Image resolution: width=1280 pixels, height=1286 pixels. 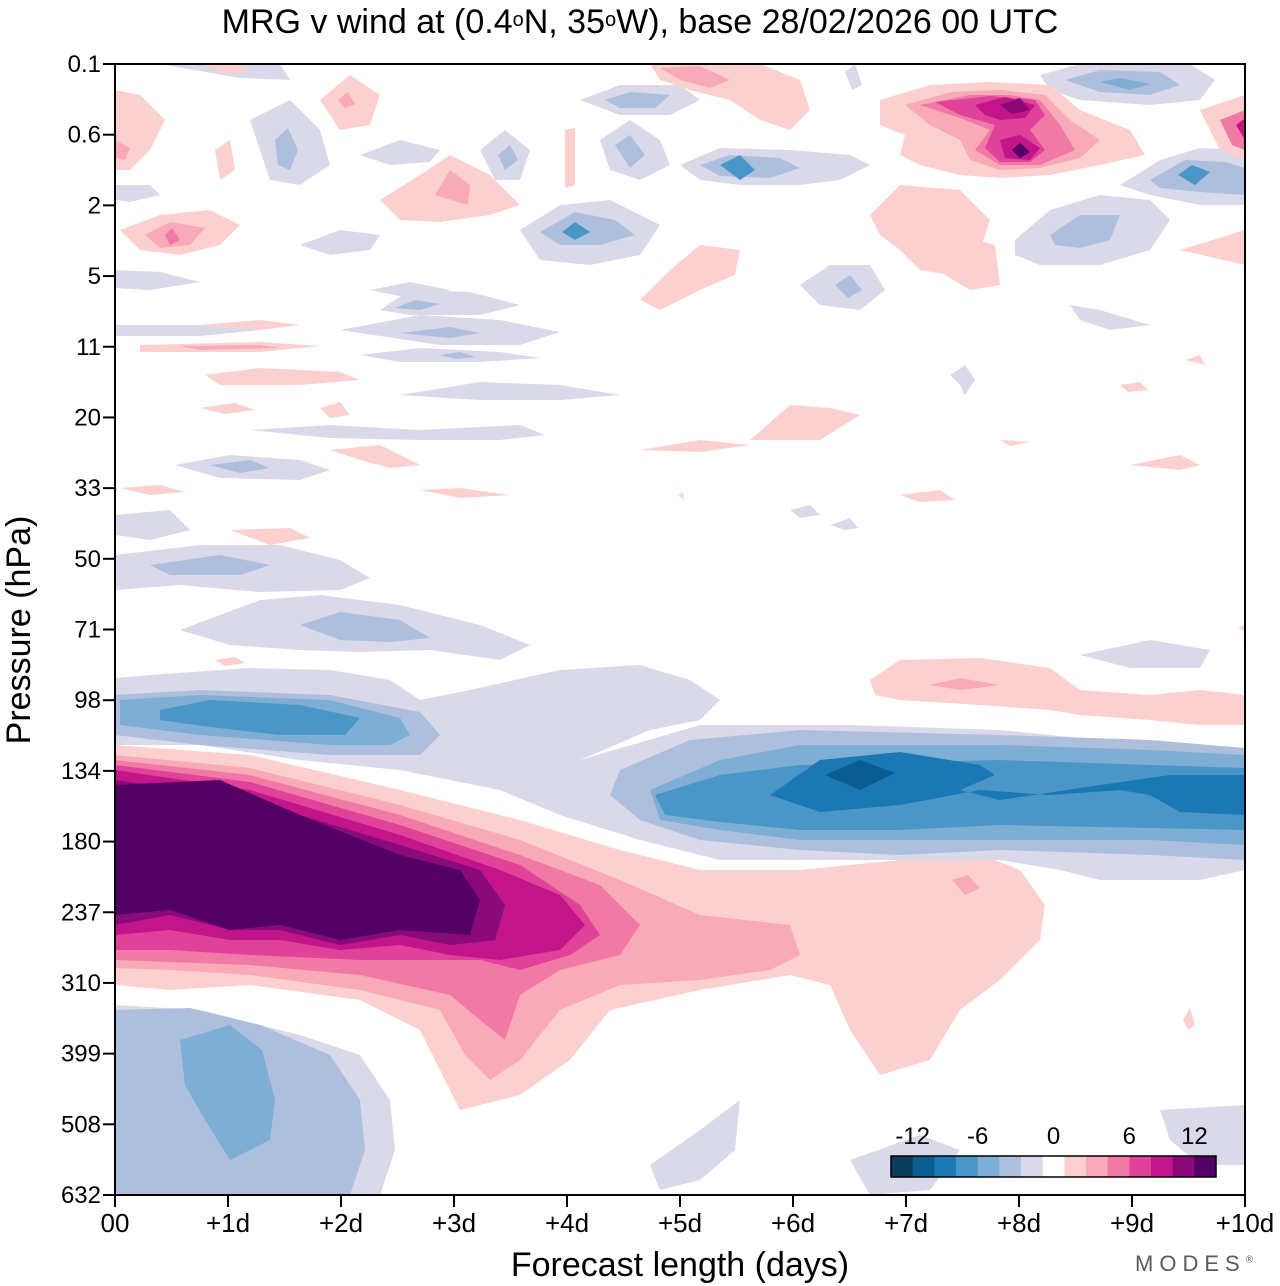 What do you see at coordinates (346, 100) in the screenshot?
I see `contour-pos-0.5-left-inner` at bounding box center [346, 100].